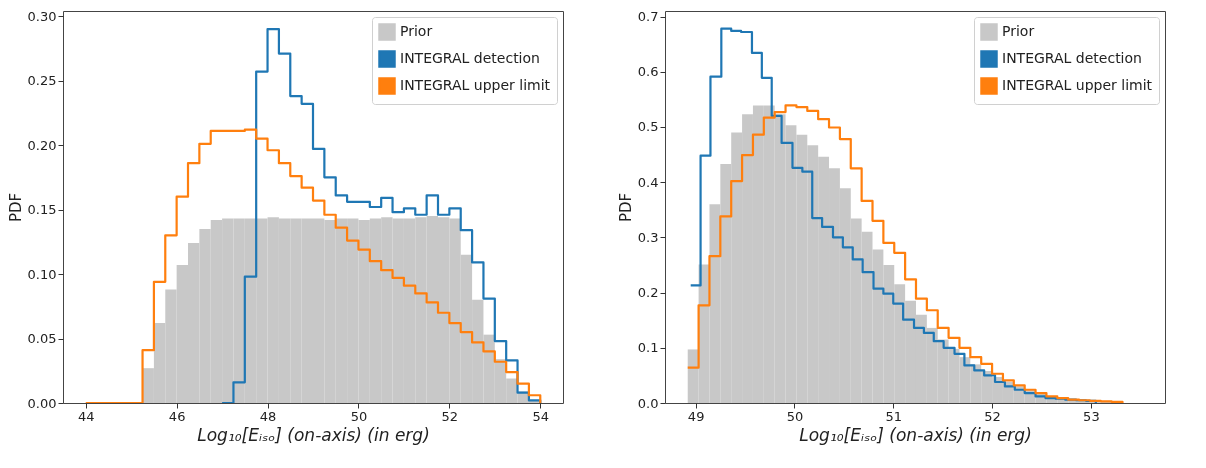 This screenshot has width=1206, height=468. What do you see at coordinates (541, 416) in the screenshot?
I see `x-tick-label: 54` at bounding box center [541, 416].